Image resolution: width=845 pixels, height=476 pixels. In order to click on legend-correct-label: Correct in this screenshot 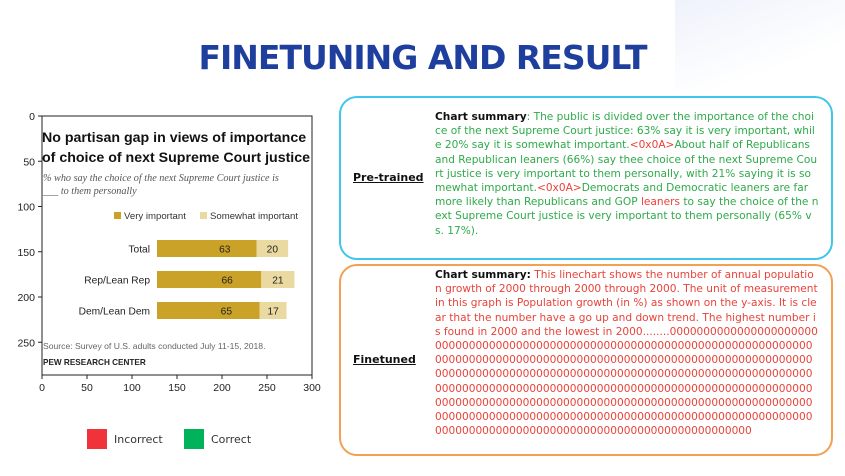, I will do `click(231, 439)`.